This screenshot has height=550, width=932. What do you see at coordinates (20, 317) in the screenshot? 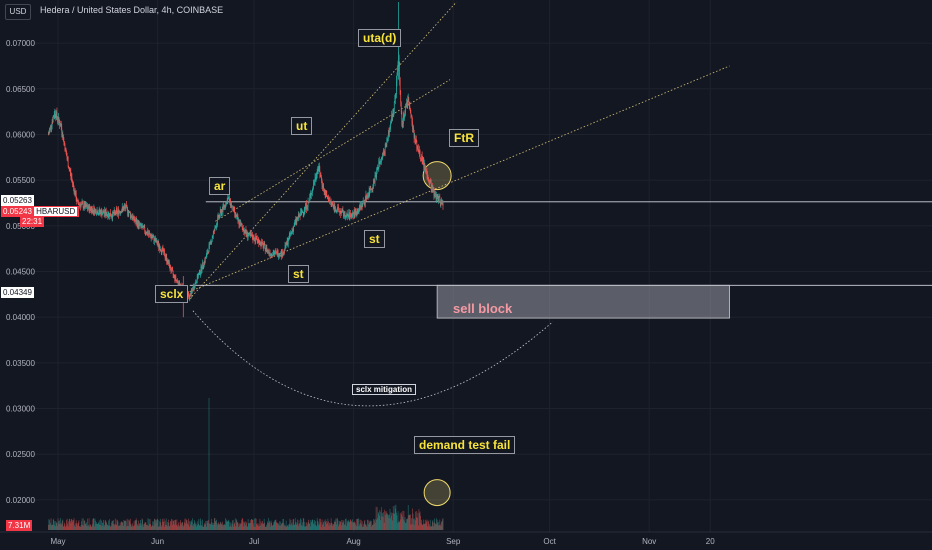
I see `y-tick-label: 0.04000` at bounding box center [20, 317].